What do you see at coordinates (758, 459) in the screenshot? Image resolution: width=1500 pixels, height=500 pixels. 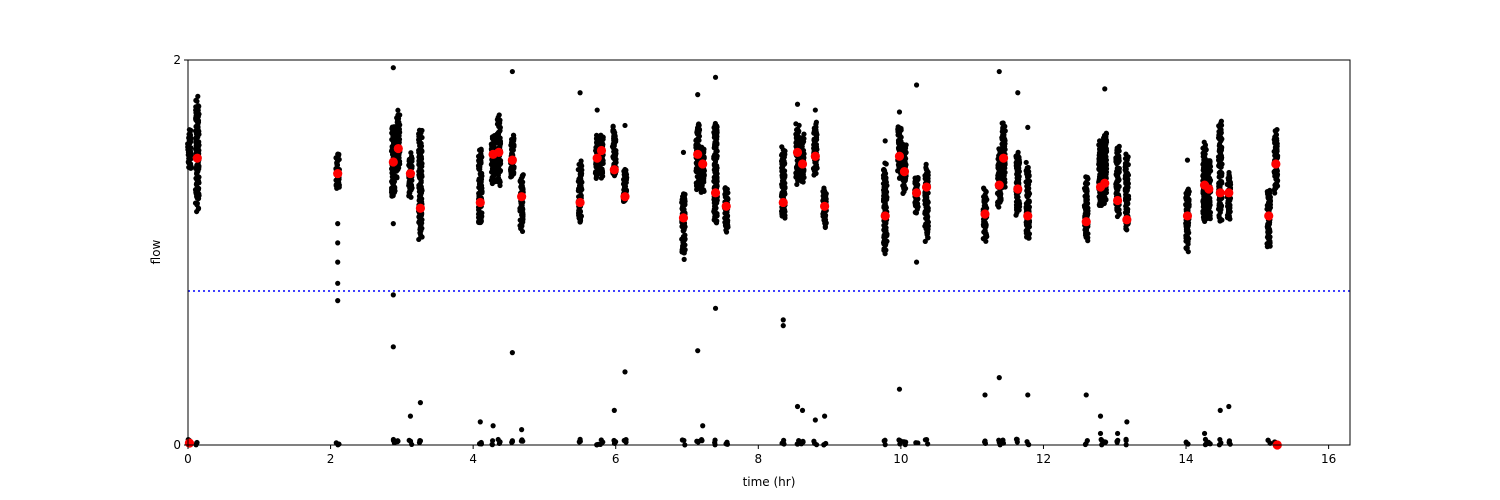 I see `x-tick-label: 8` at bounding box center [758, 459].